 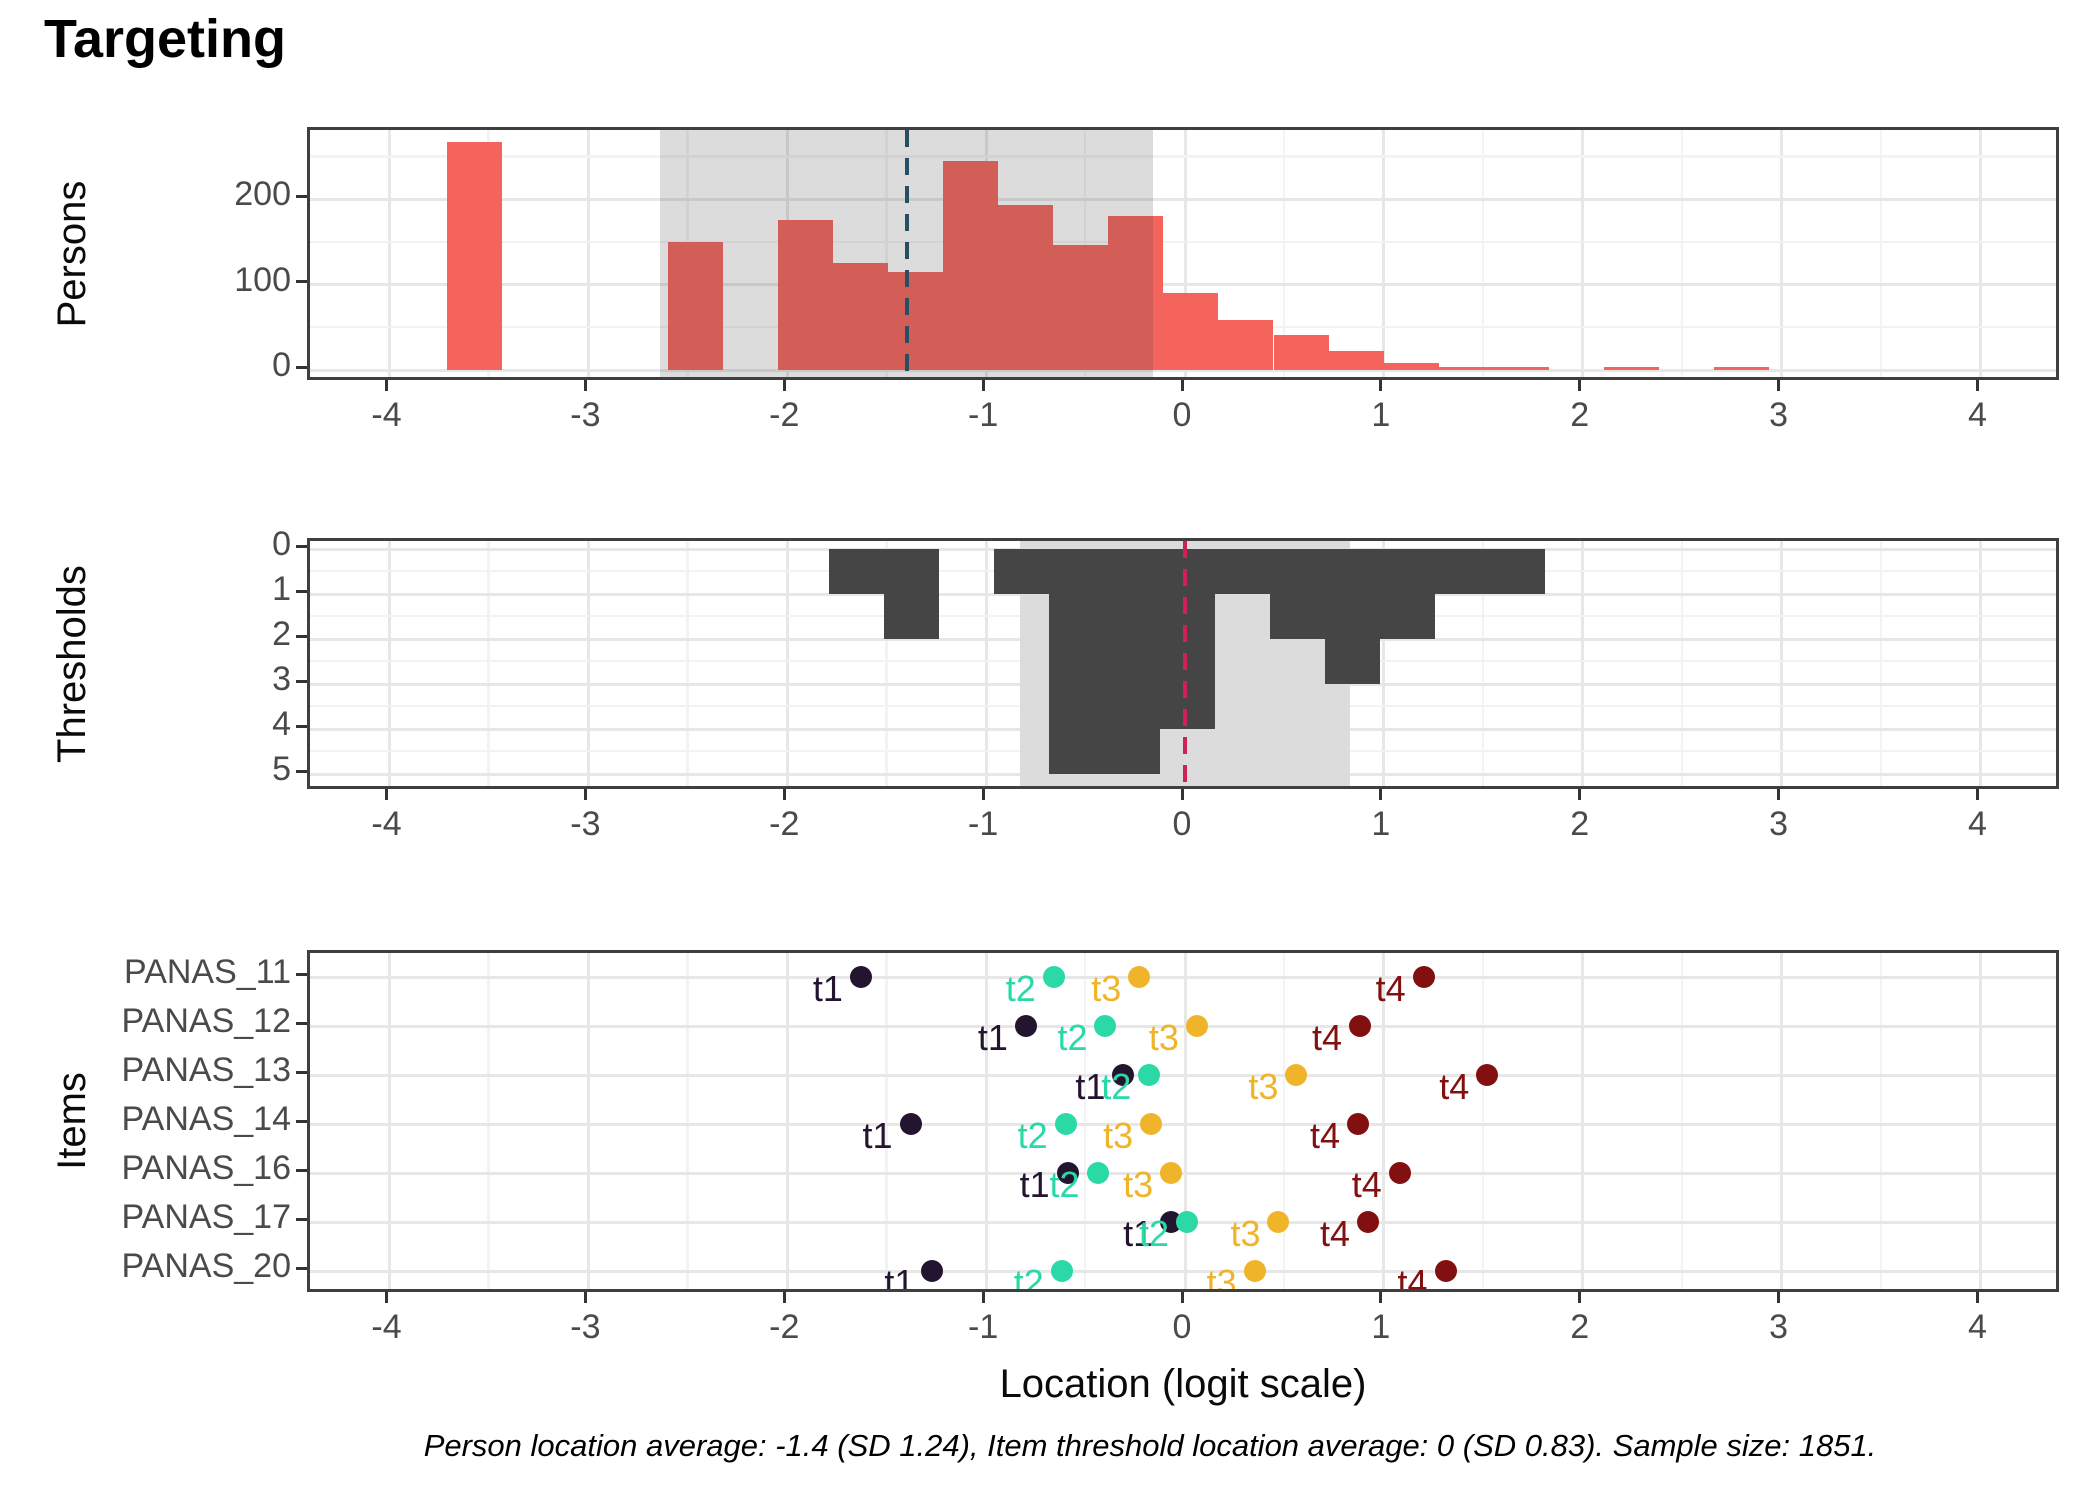 What do you see at coordinates (206, 1168) in the screenshot?
I see `y-tick-label: PANAS_16` at bounding box center [206, 1168].